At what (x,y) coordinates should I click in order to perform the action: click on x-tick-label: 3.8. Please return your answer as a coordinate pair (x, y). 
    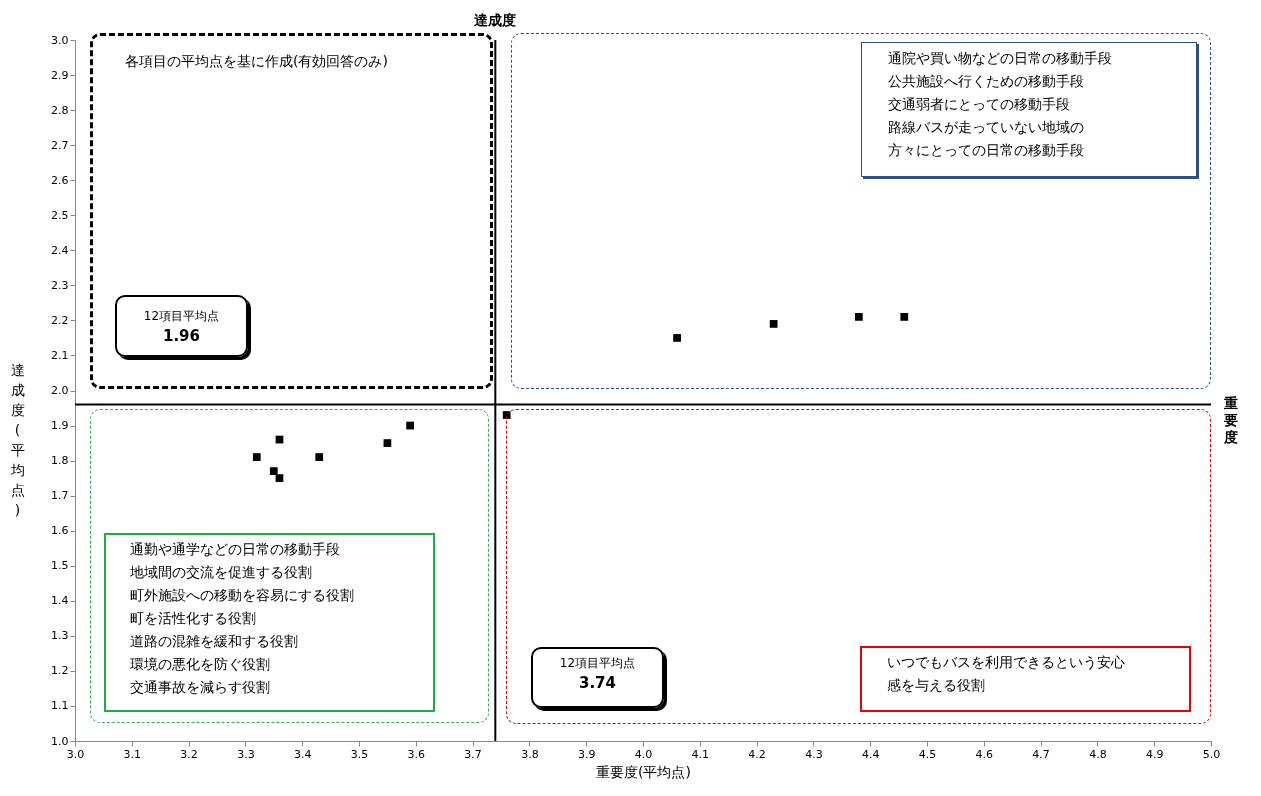
    Looking at the image, I should click on (530, 754).